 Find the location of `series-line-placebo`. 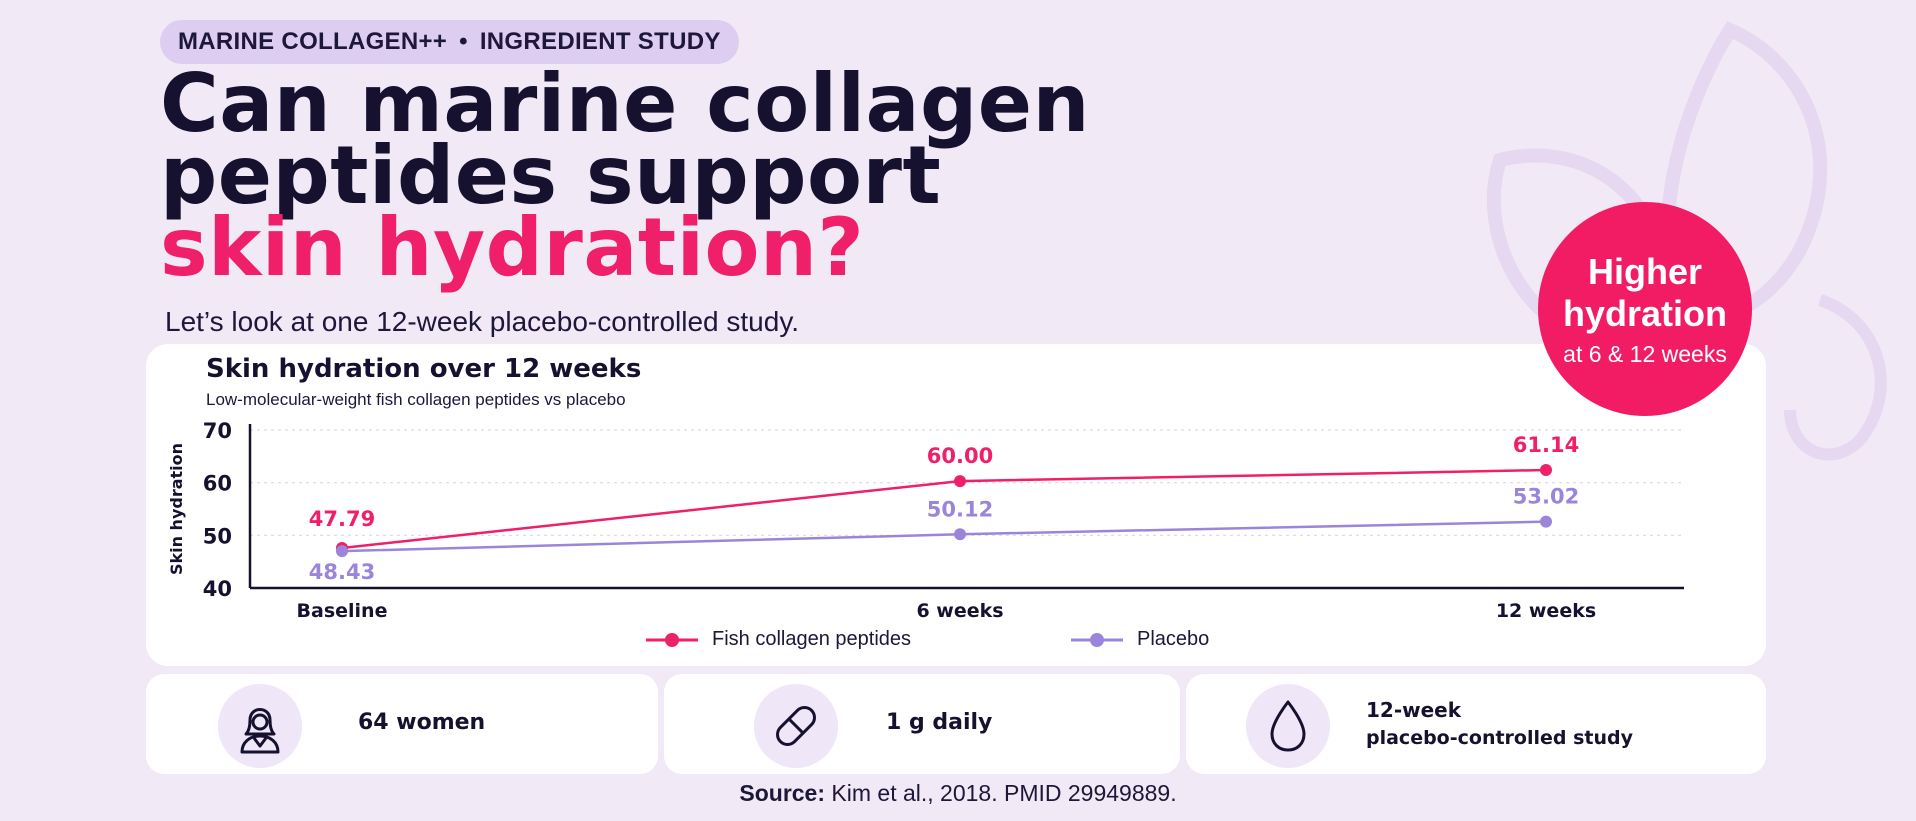

series-line-placebo is located at coordinates (944, 536).